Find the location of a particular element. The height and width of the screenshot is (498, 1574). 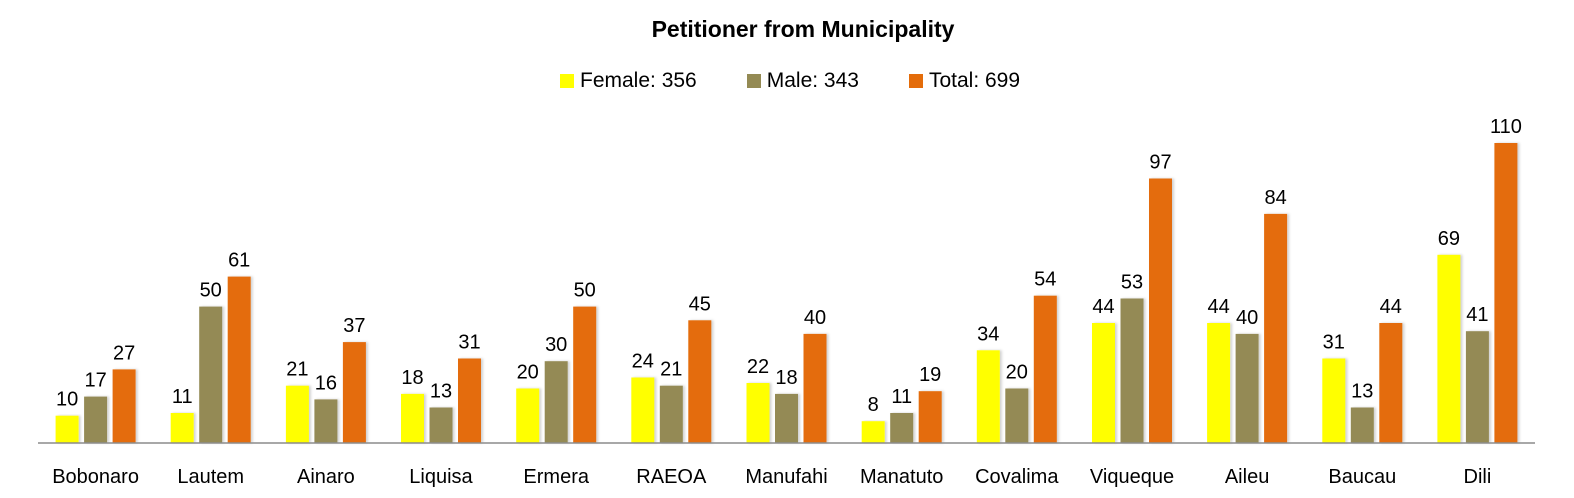

category-label-covalima: Covalima is located at coordinates (1017, 477).